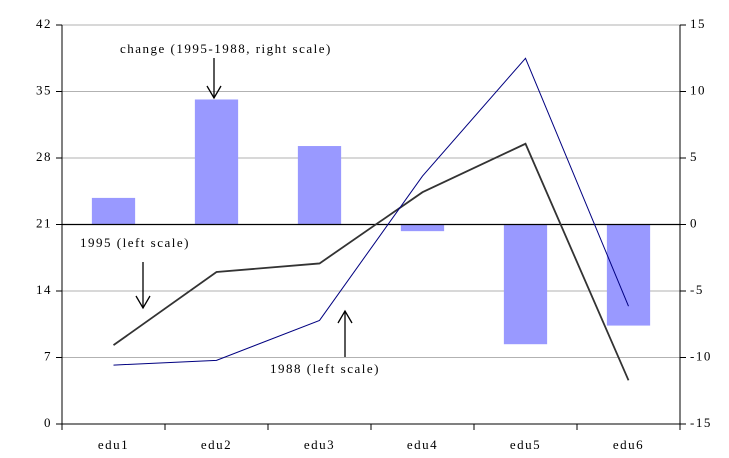 This screenshot has height=458, width=729. I want to click on y2-tick-label: 0, so click(694, 222).